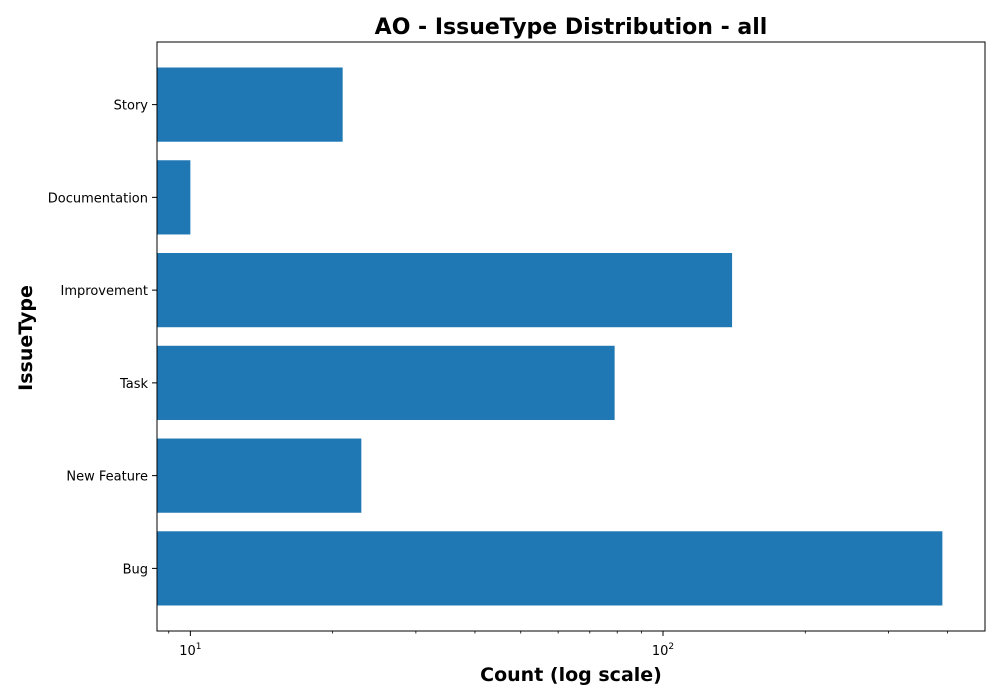 Image resolution: width=1000 pixels, height=700 pixels. Describe the element at coordinates (131, 106) in the screenshot. I see `y-tick-label: Story` at that location.